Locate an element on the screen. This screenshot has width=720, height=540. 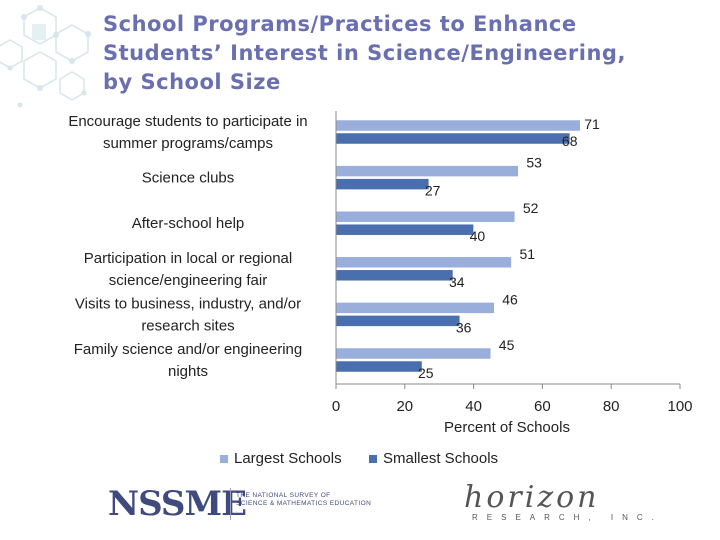
x-tick-label-2: 40 is located at coordinates (473, 406).